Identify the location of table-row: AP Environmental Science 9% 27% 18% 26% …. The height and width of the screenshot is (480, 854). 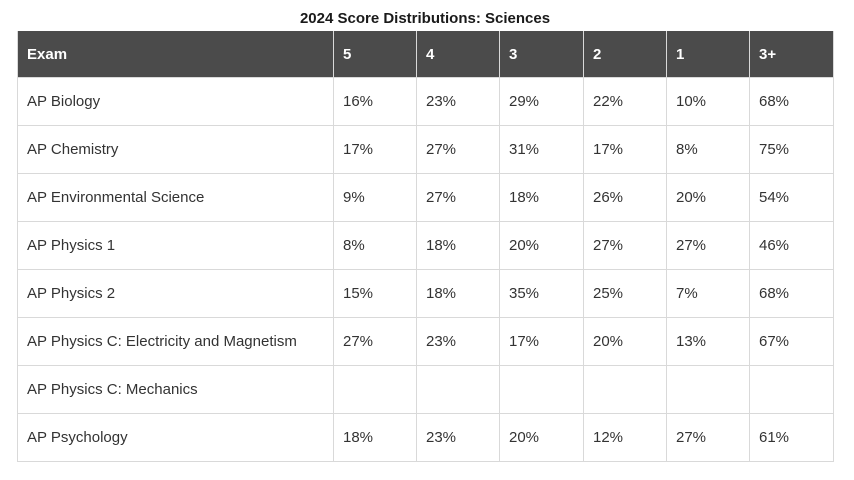
(425, 197).